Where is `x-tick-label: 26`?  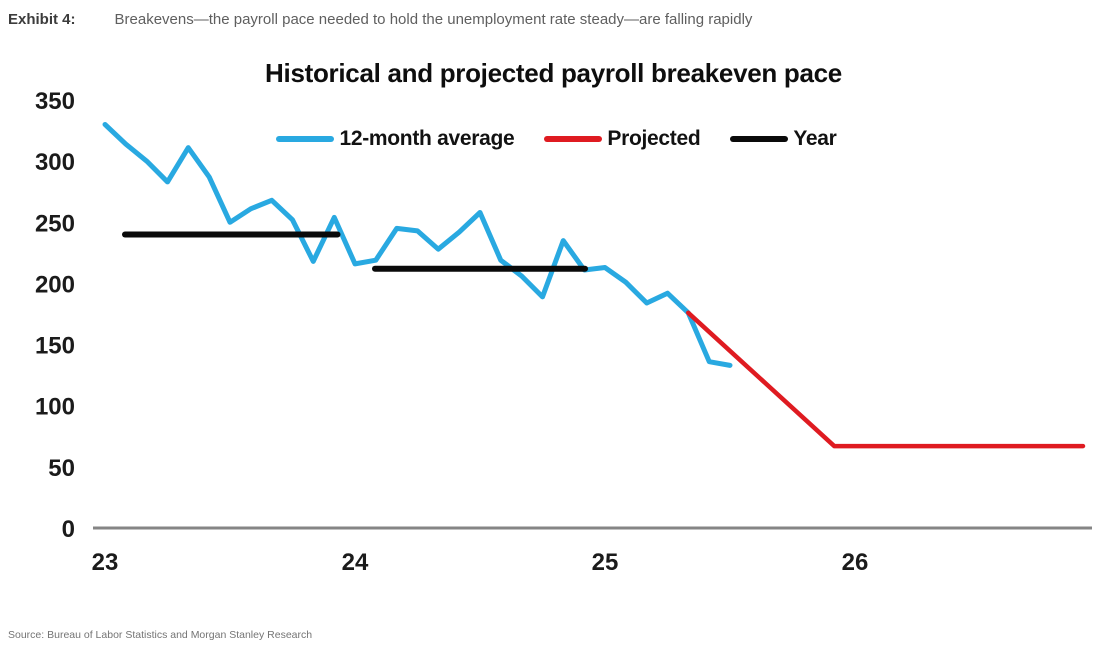
x-tick-label: 26 is located at coordinates (855, 562).